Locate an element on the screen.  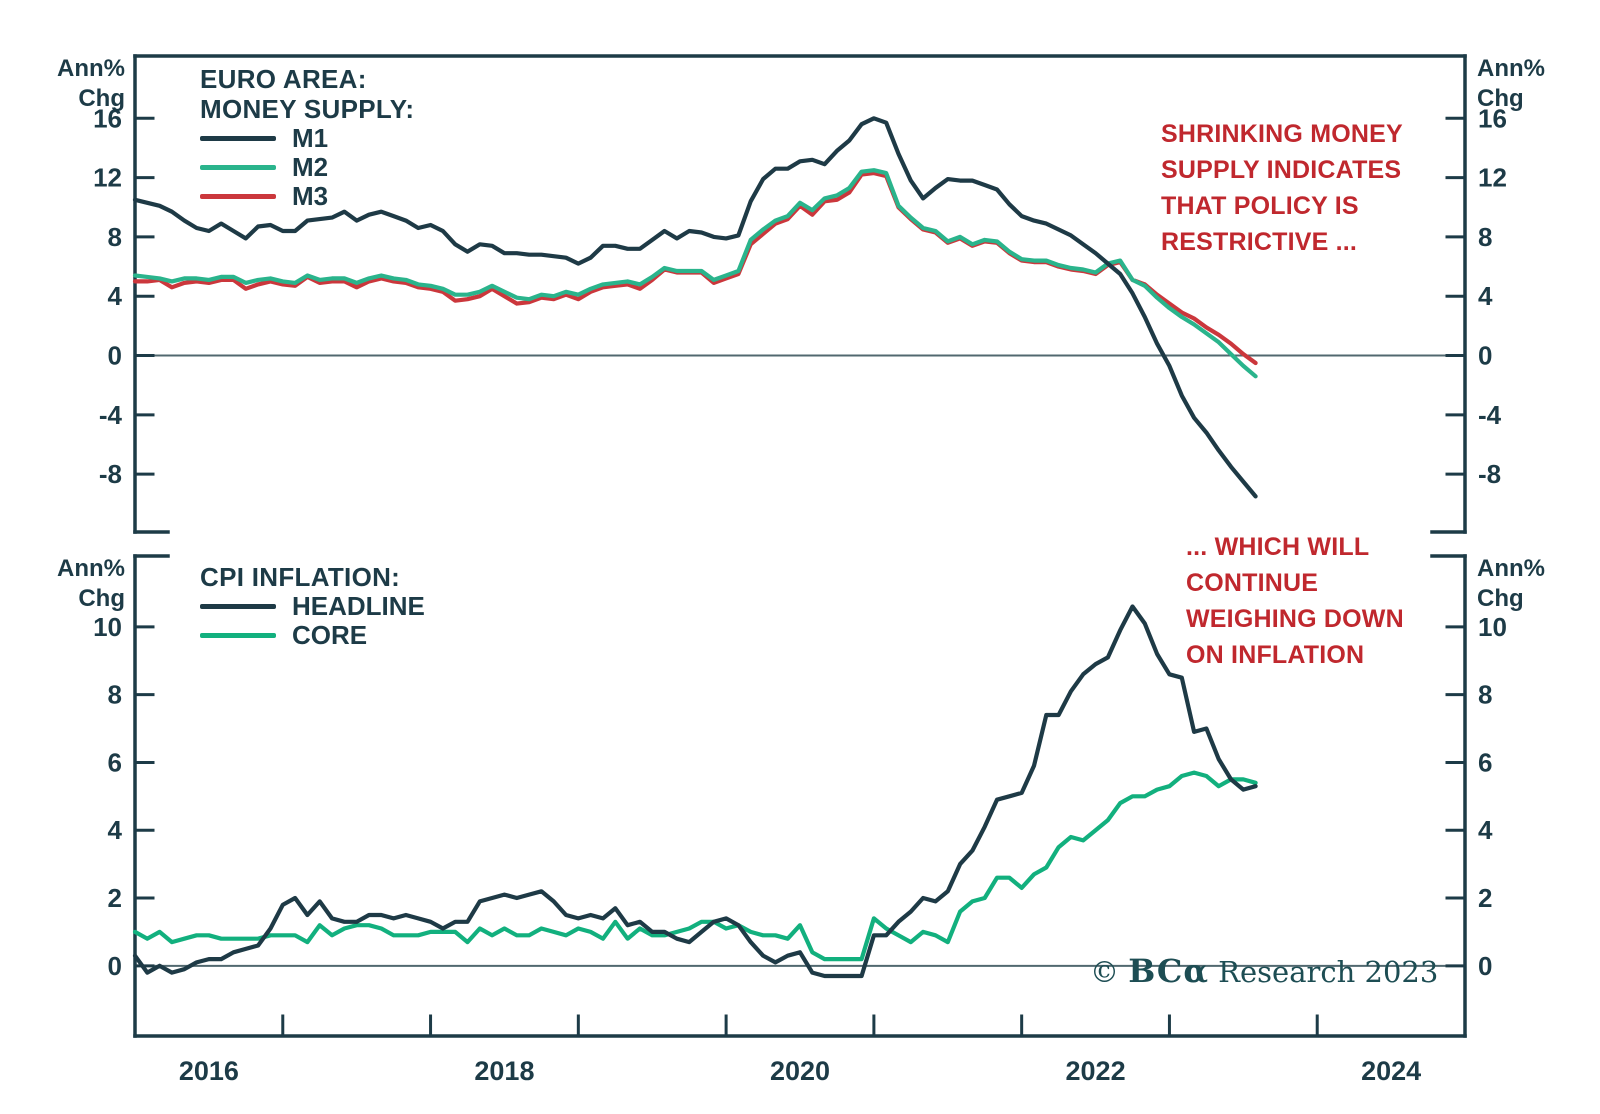
annotation-line: ON INFLATION is located at coordinates (1275, 655).